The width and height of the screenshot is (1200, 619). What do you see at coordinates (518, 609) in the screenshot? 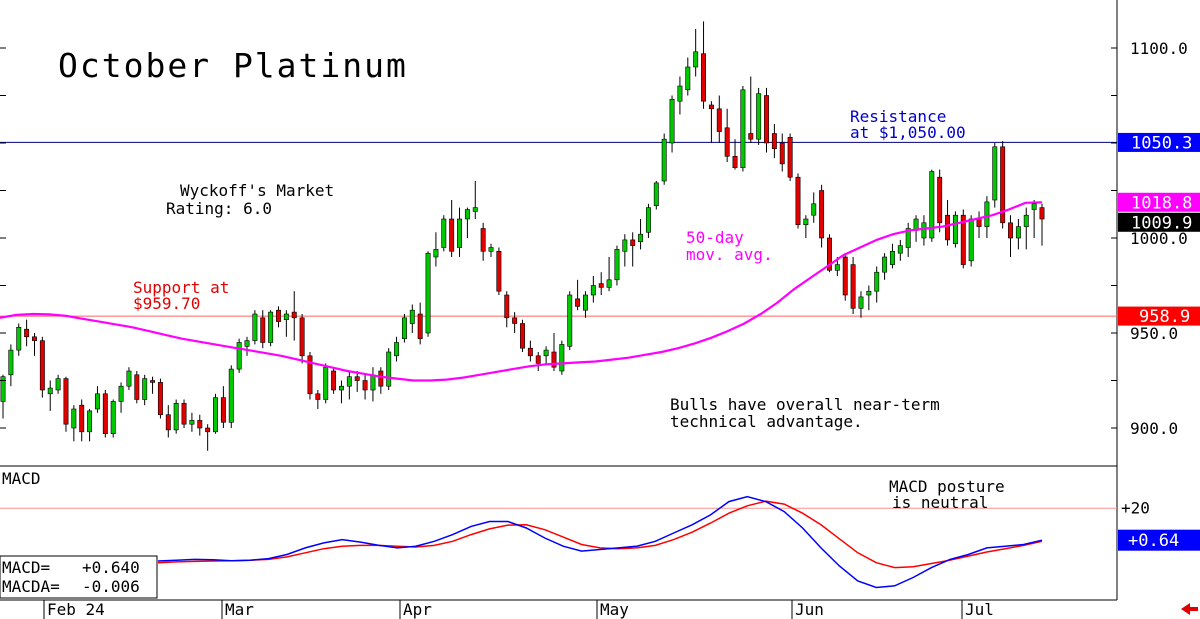
I see `month-axis: Feb 24 Mar Apr May Jun Jul` at bounding box center [518, 609].